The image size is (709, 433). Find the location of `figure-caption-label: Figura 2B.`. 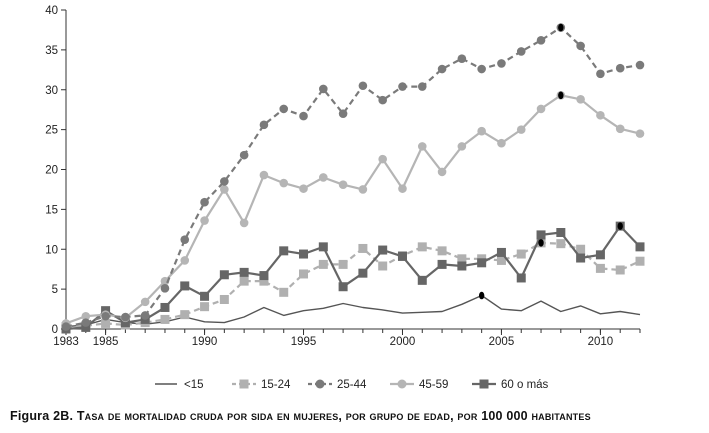

figure-caption-label: Figura 2B. is located at coordinates (42, 416).